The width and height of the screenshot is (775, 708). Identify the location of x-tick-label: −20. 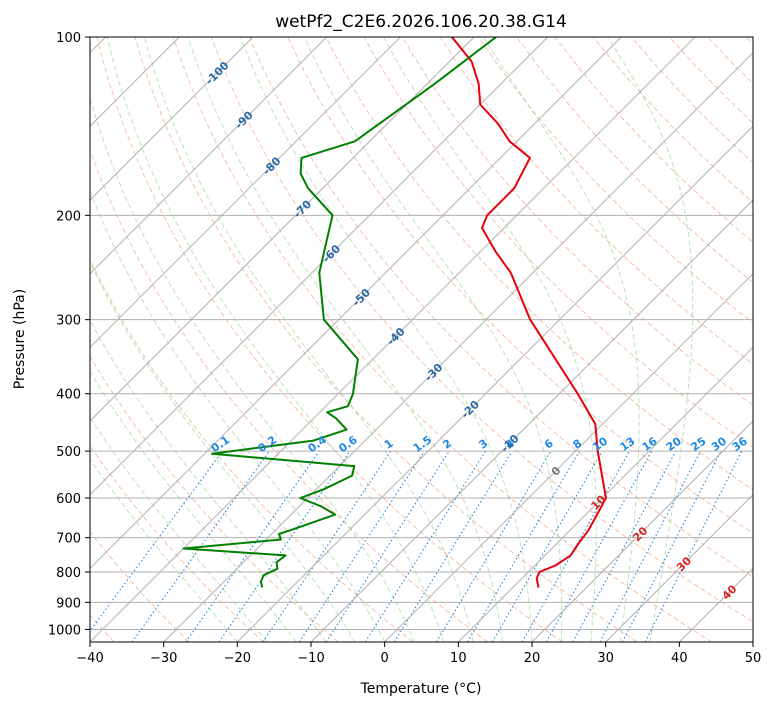
(237, 658).